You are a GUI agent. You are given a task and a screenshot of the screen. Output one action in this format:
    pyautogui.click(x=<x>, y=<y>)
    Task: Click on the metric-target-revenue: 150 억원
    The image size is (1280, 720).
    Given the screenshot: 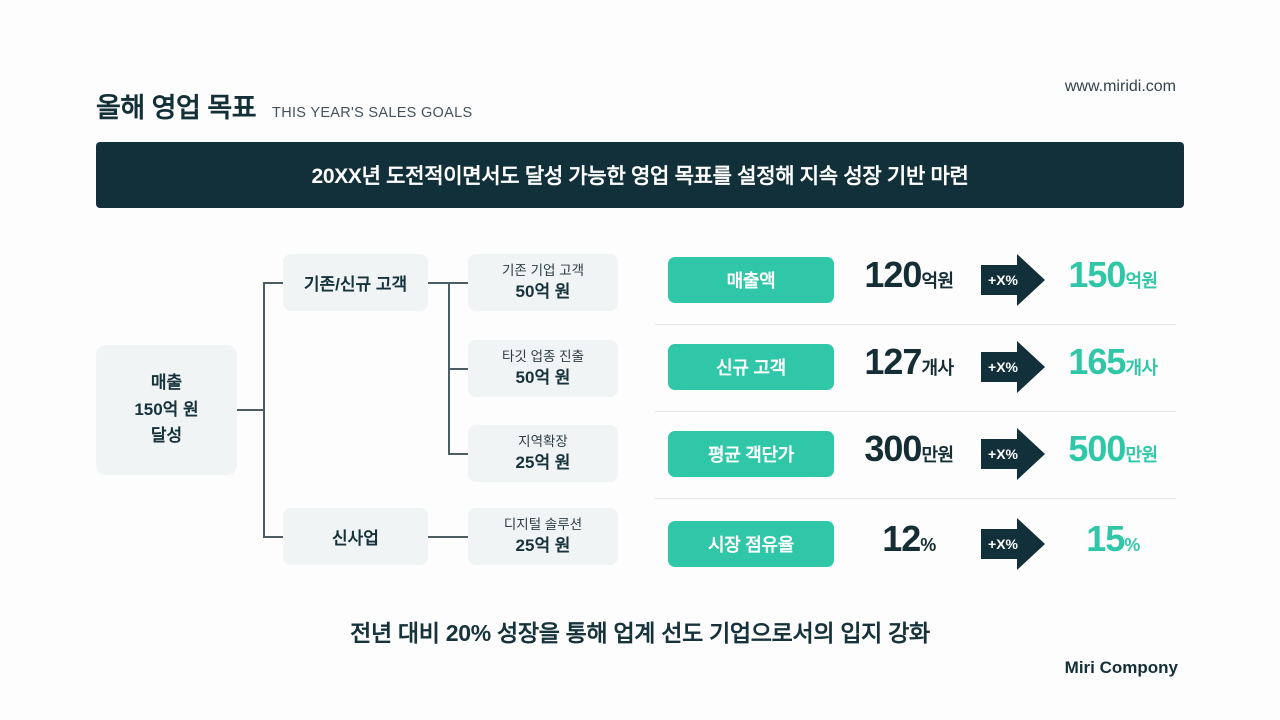 What is the action you would take?
    pyautogui.click(x=1113, y=275)
    